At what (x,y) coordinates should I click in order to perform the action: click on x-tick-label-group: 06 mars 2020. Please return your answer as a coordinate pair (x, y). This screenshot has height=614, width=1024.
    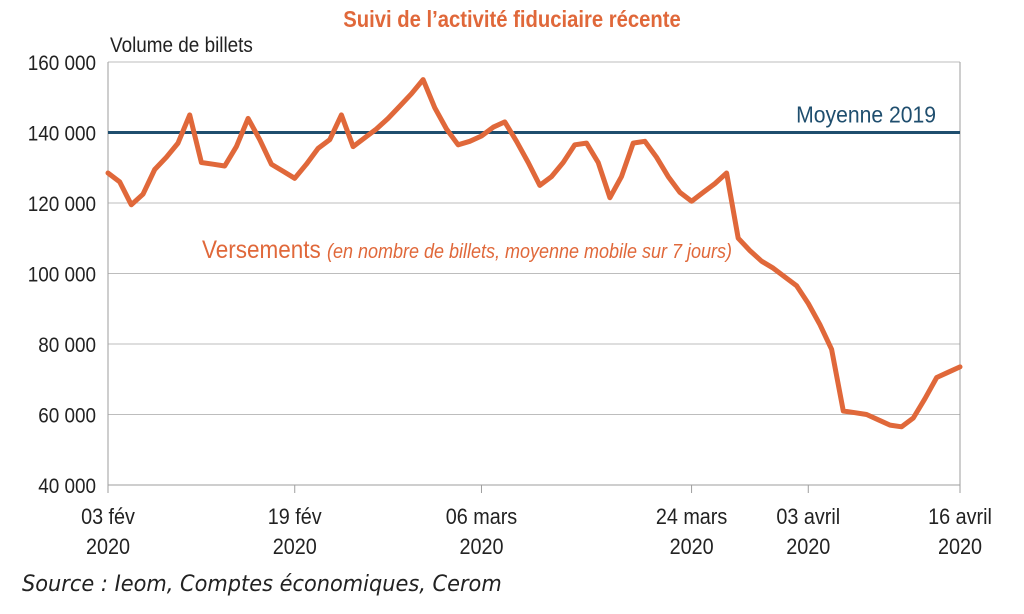
    Looking at the image, I should click on (481, 532).